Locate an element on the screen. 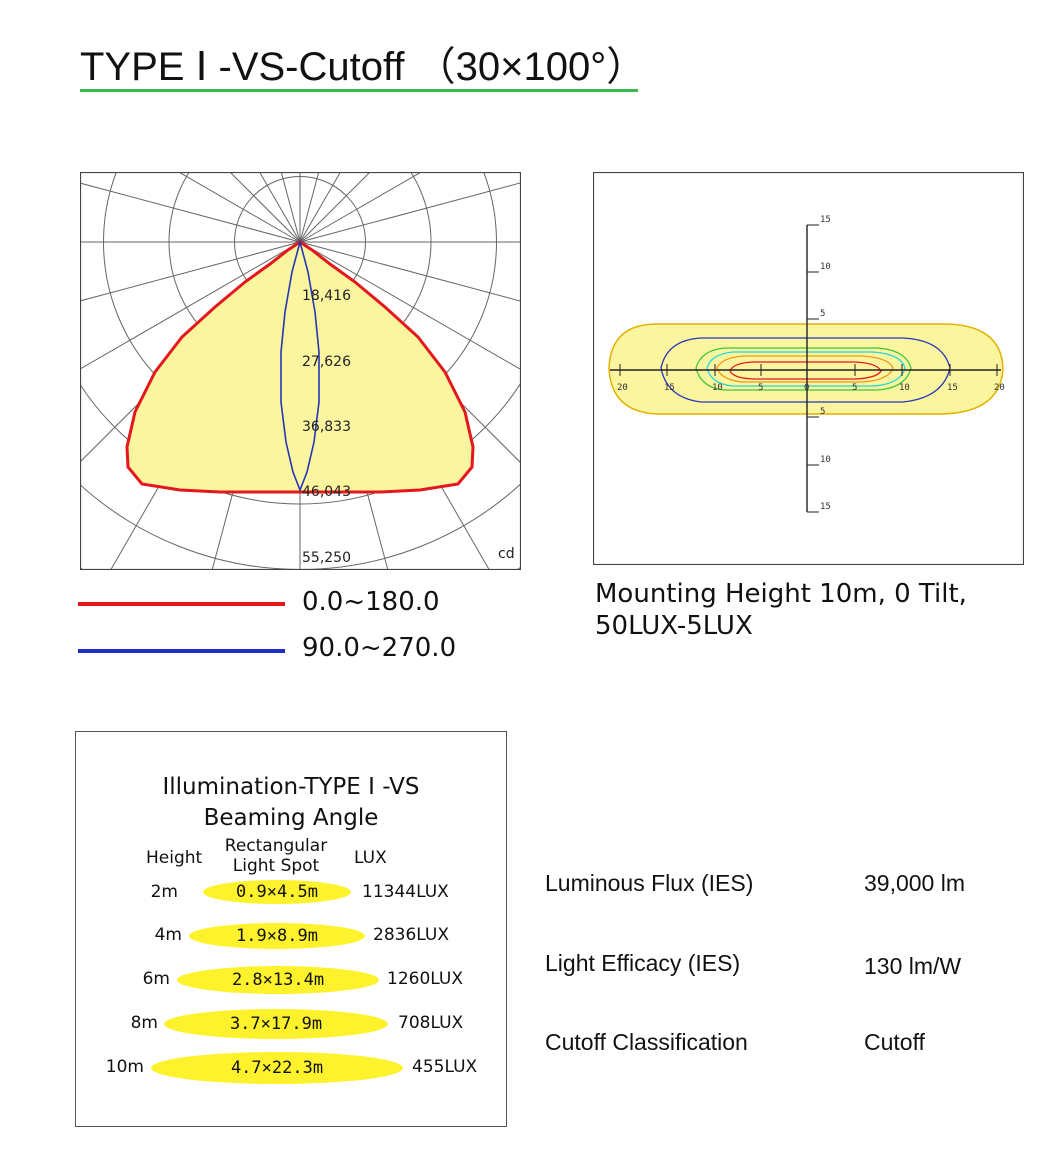  title-underline is located at coordinates (359, 90).